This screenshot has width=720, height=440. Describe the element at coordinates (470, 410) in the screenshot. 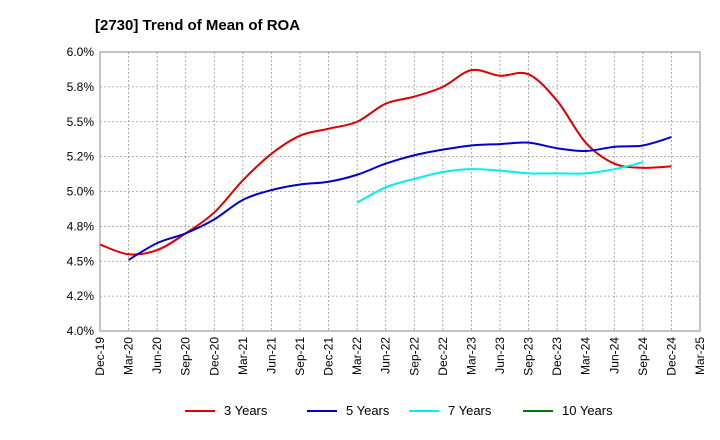

I see `legend-label-7-years: 7 Years` at that location.